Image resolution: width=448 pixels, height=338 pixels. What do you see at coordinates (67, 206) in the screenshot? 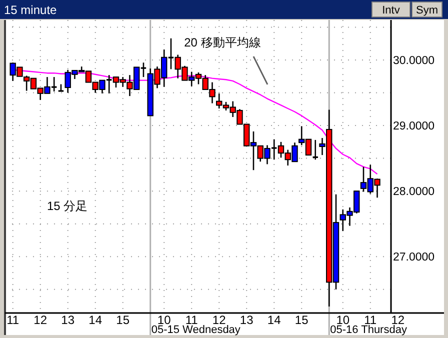
I see `annotation: 15 分足` at bounding box center [67, 206].